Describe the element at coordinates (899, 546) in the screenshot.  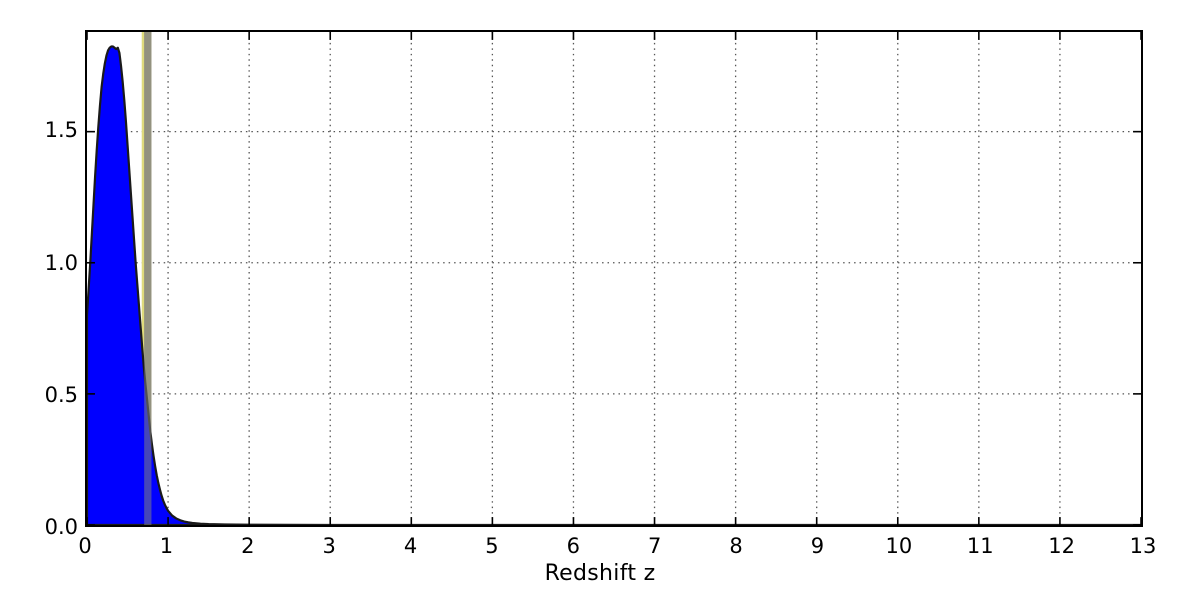
I see `x-tick-label: 10` at that location.